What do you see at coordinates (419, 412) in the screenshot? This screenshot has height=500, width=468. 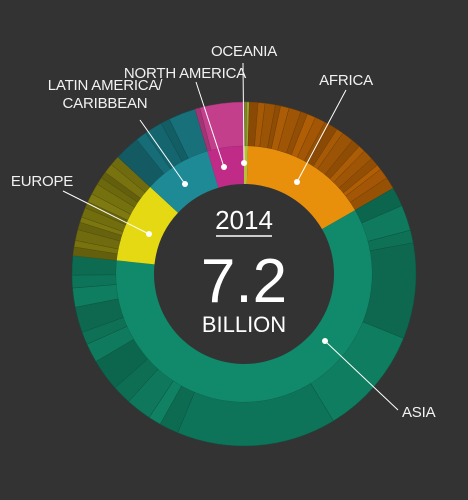 I see `label-asia: ASIA` at bounding box center [419, 412].